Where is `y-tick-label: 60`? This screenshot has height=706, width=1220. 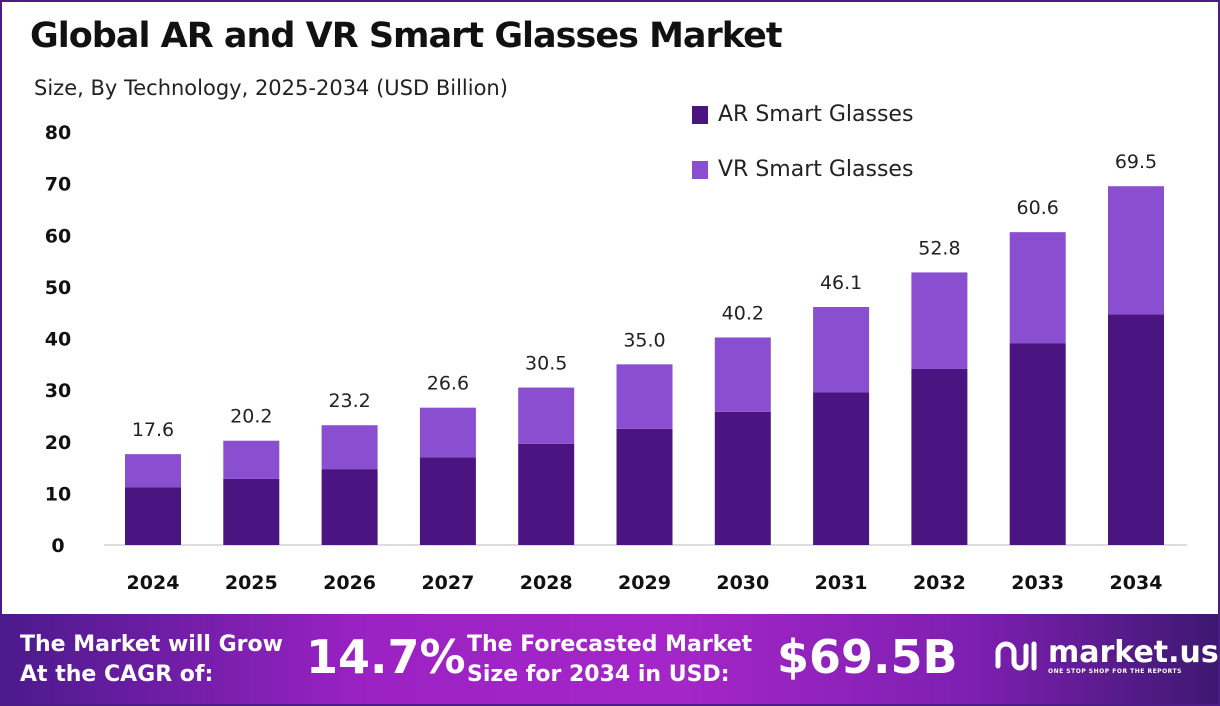
y-tick-label: 60 is located at coordinates (58, 236).